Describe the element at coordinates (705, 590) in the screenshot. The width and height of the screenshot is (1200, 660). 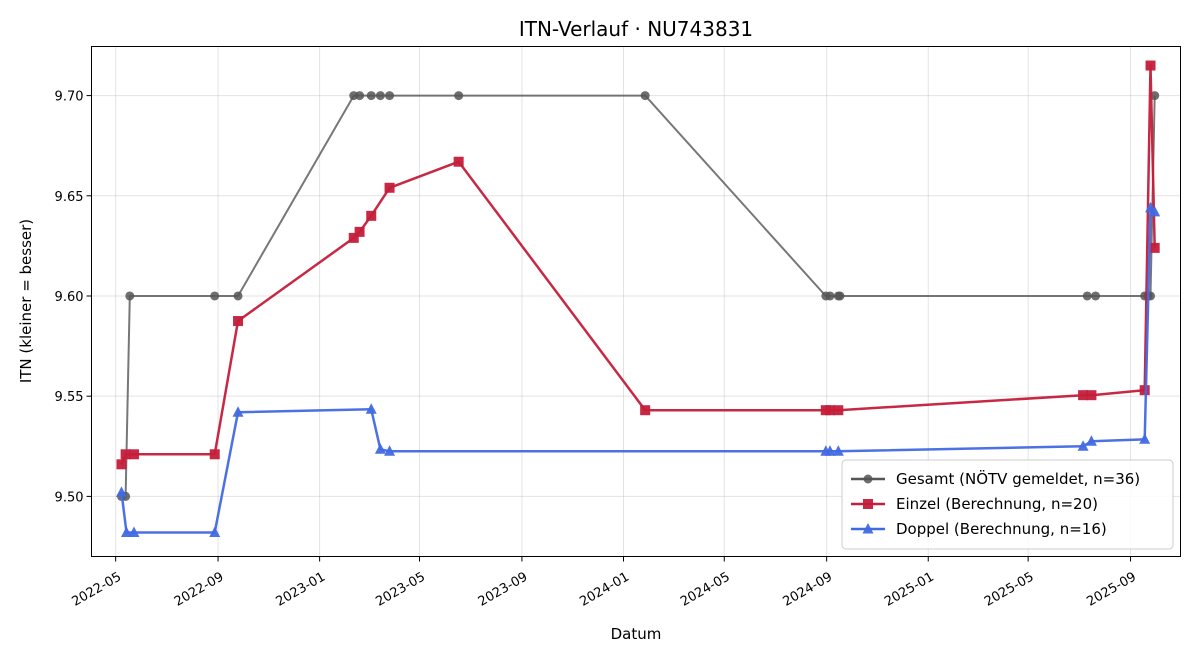
I see `x-tick-label: 2024-05` at that location.